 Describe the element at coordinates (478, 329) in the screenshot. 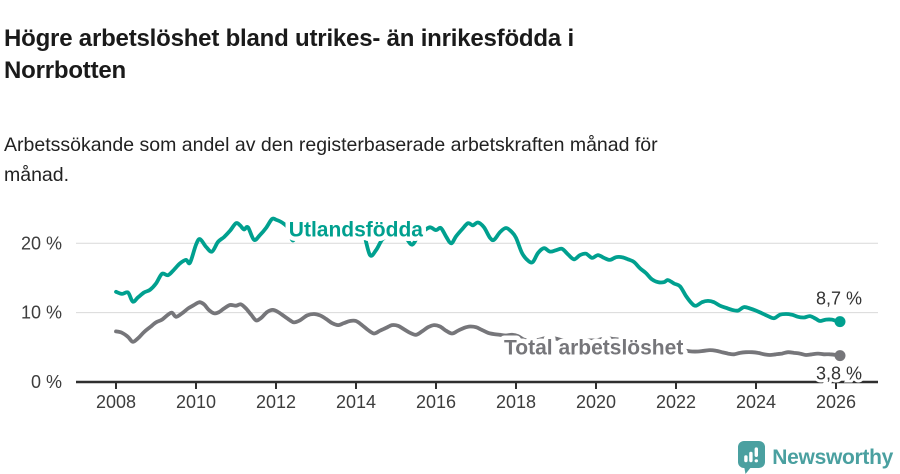

I see `series-line-total` at that location.